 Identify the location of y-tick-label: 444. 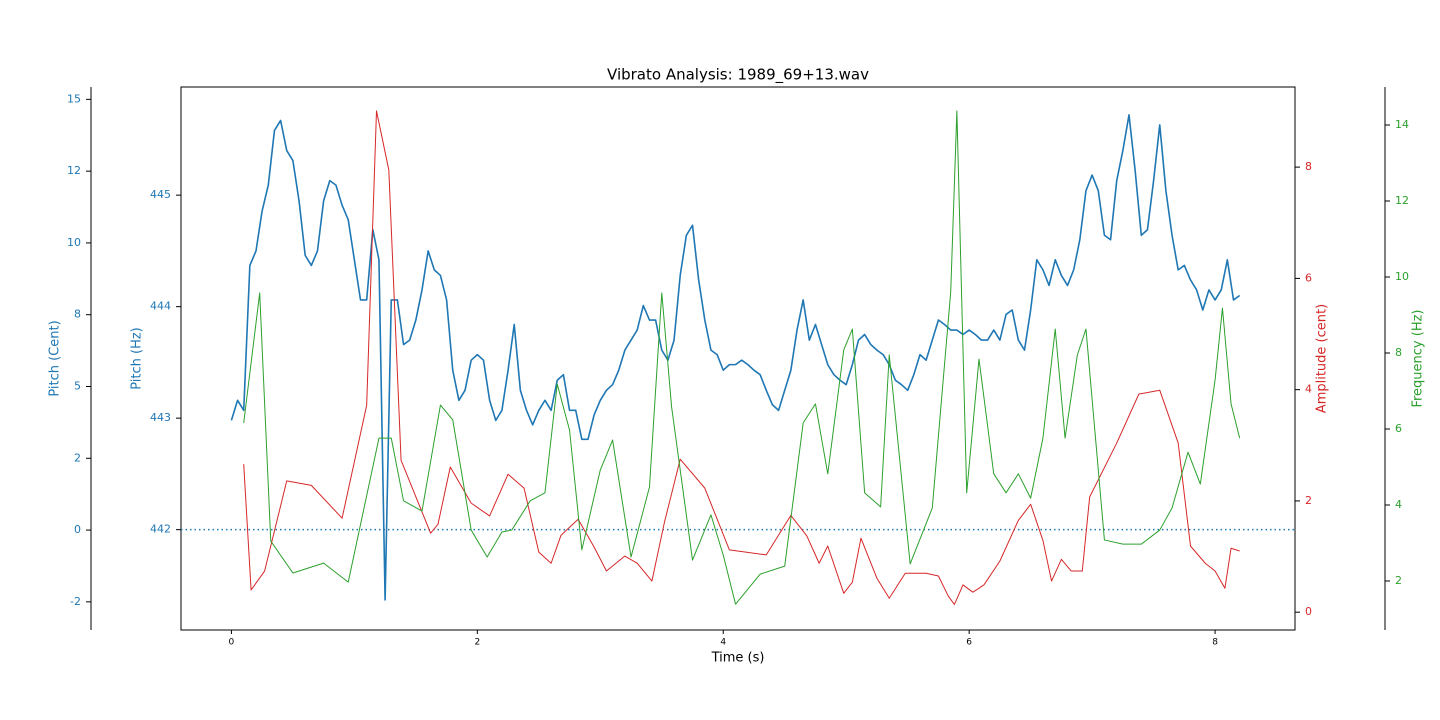
(160, 306).